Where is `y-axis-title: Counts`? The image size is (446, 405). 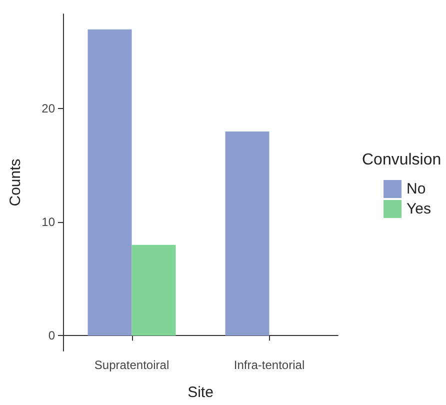
y-axis-title: Counts is located at coordinates (15, 182).